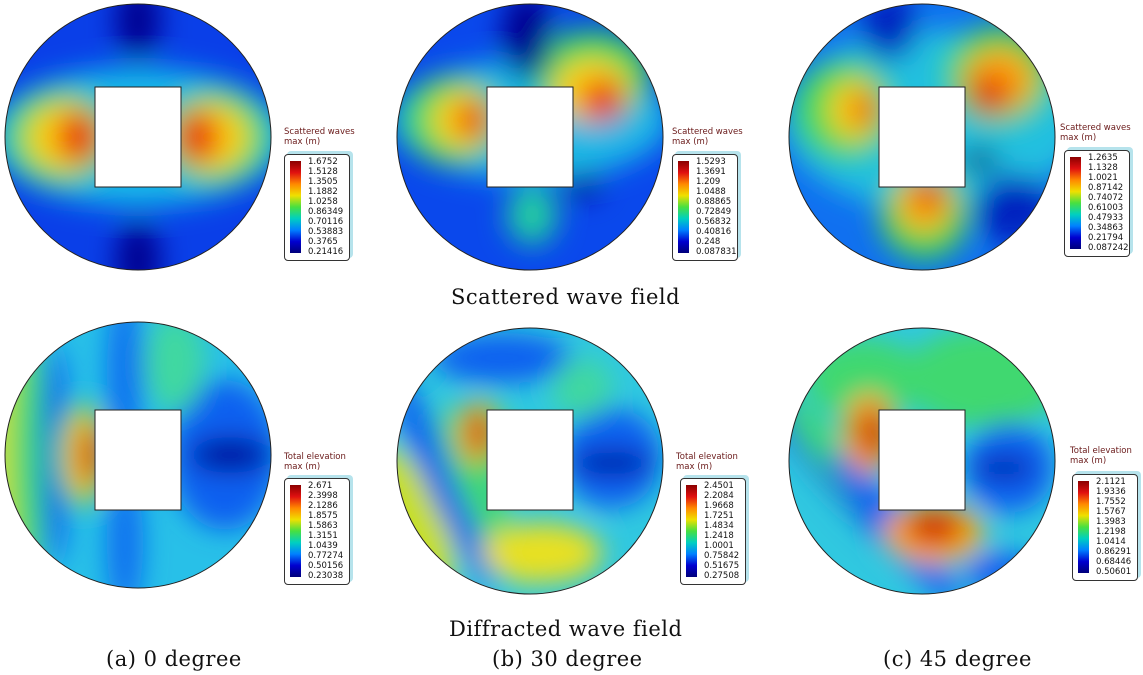  What do you see at coordinates (719, 526) in the screenshot?
I see `legend-tick: 1.4834` at bounding box center [719, 526].